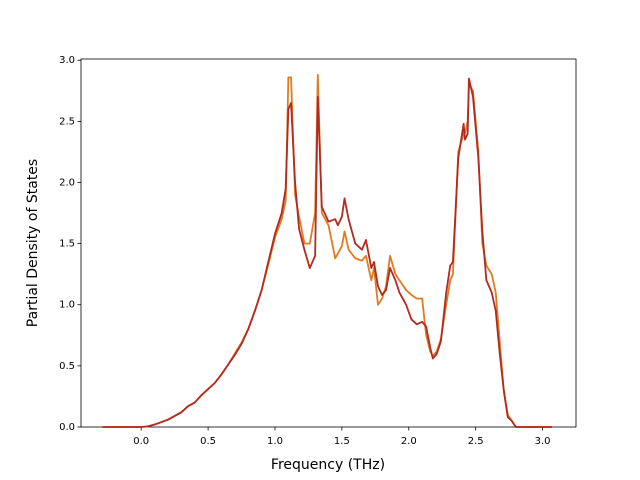  I want to click on x-tick-label: 2.0, so click(409, 441).